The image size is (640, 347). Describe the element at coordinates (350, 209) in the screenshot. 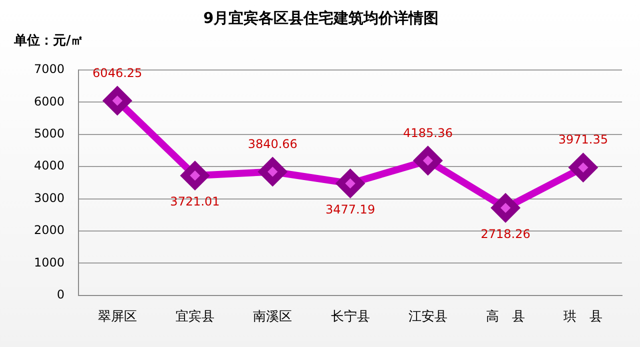

I see `data-label: 3477.19` at that location.